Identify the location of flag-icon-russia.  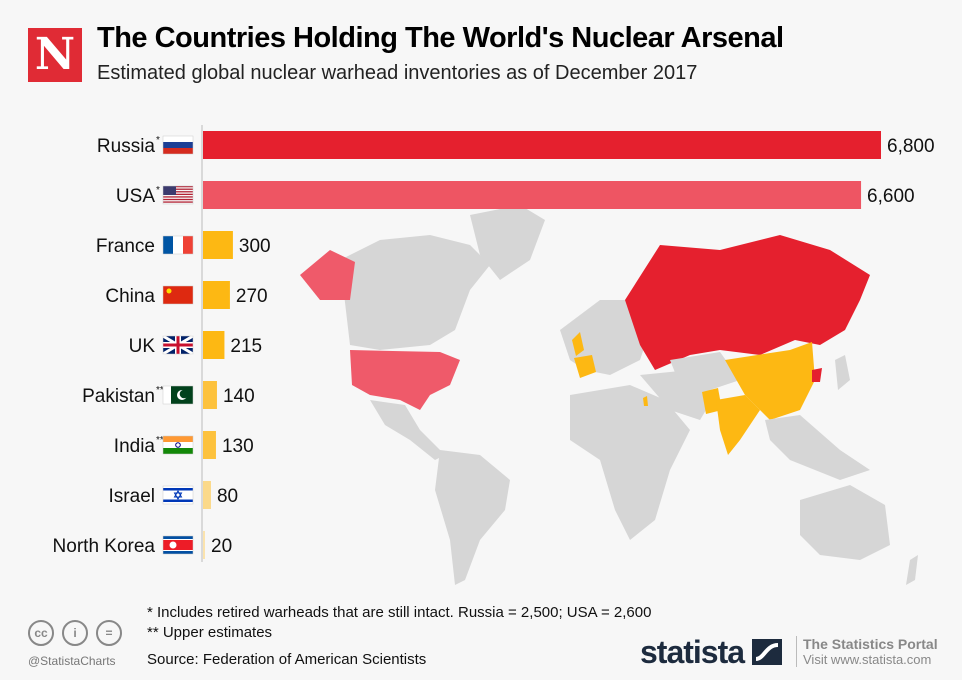
(178, 145).